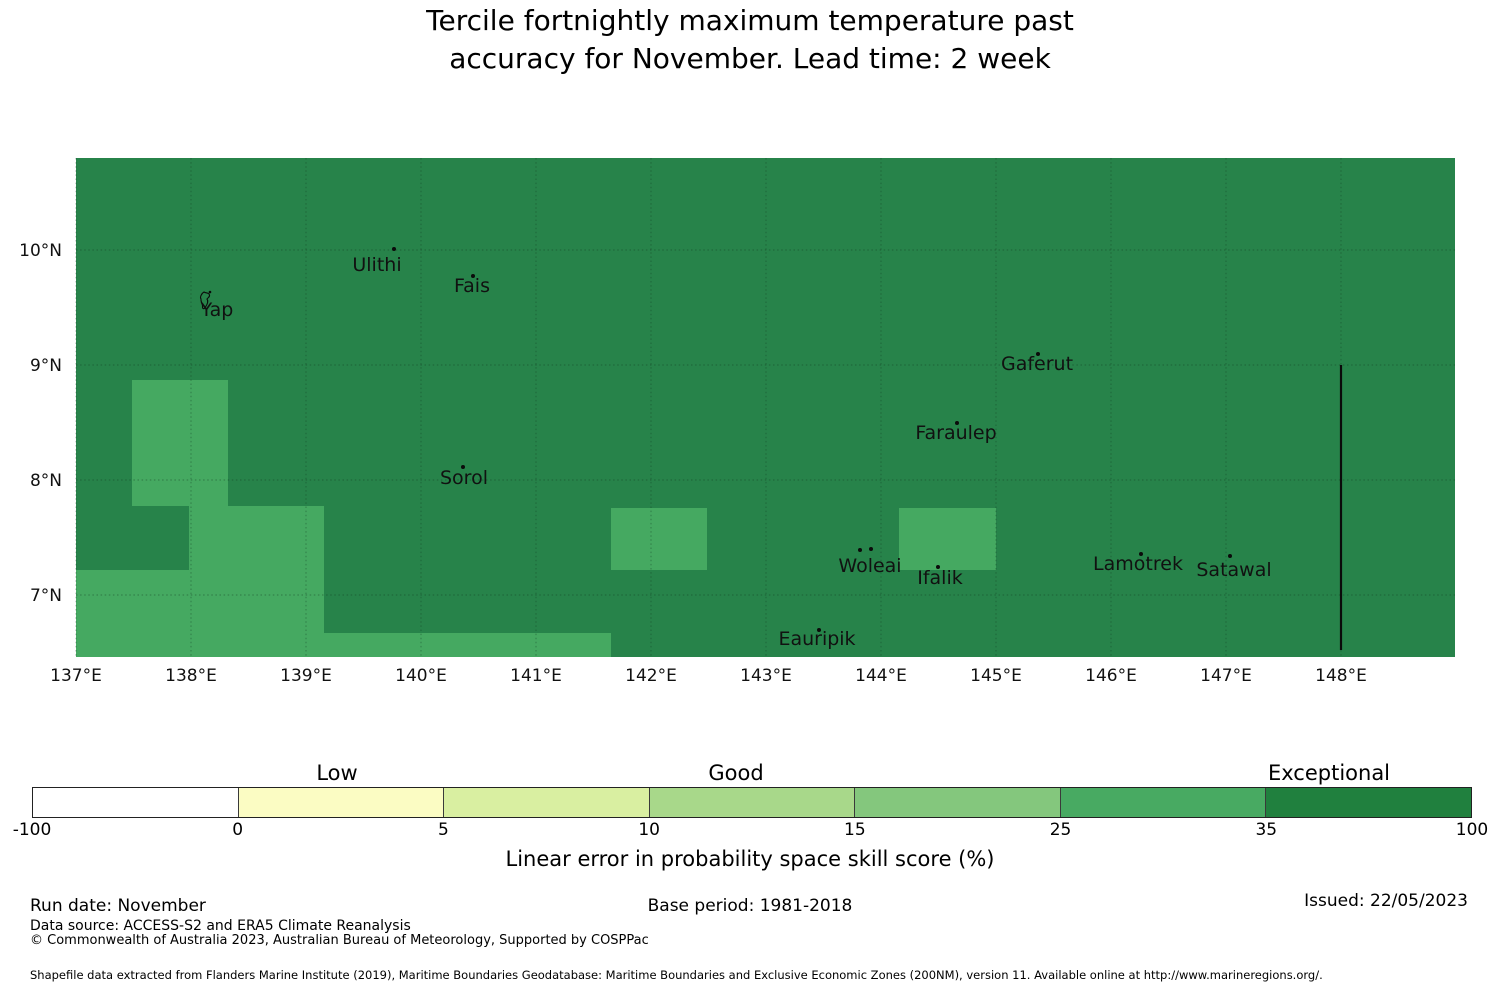 The width and height of the screenshot is (1500, 990). Describe the element at coordinates (217, 310) in the screenshot. I see `island-label: Yap` at that location.